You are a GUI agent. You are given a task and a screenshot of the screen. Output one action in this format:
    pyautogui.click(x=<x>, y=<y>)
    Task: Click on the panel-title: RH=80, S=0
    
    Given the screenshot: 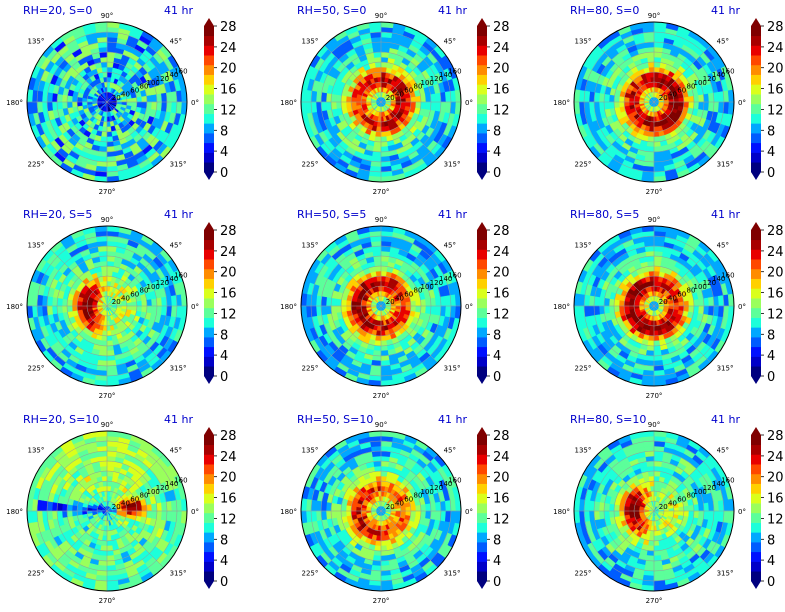 What is the action you would take?
    pyautogui.click(x=604, y=10)
    